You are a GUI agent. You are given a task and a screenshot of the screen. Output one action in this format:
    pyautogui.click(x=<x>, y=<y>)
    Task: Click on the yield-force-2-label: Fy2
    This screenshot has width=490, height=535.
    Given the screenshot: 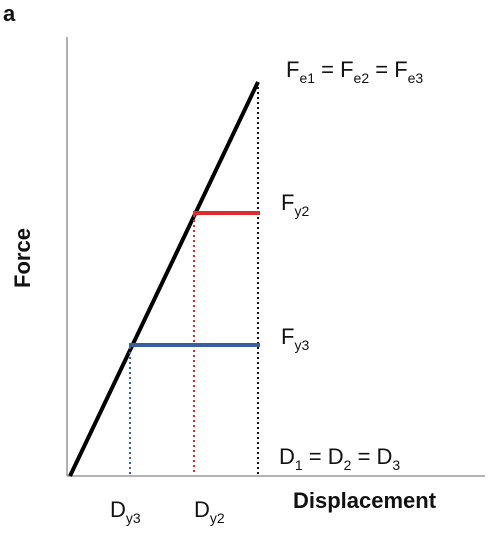 What is the action you would take?
    pyautogui.click(x=295, y=204)
    